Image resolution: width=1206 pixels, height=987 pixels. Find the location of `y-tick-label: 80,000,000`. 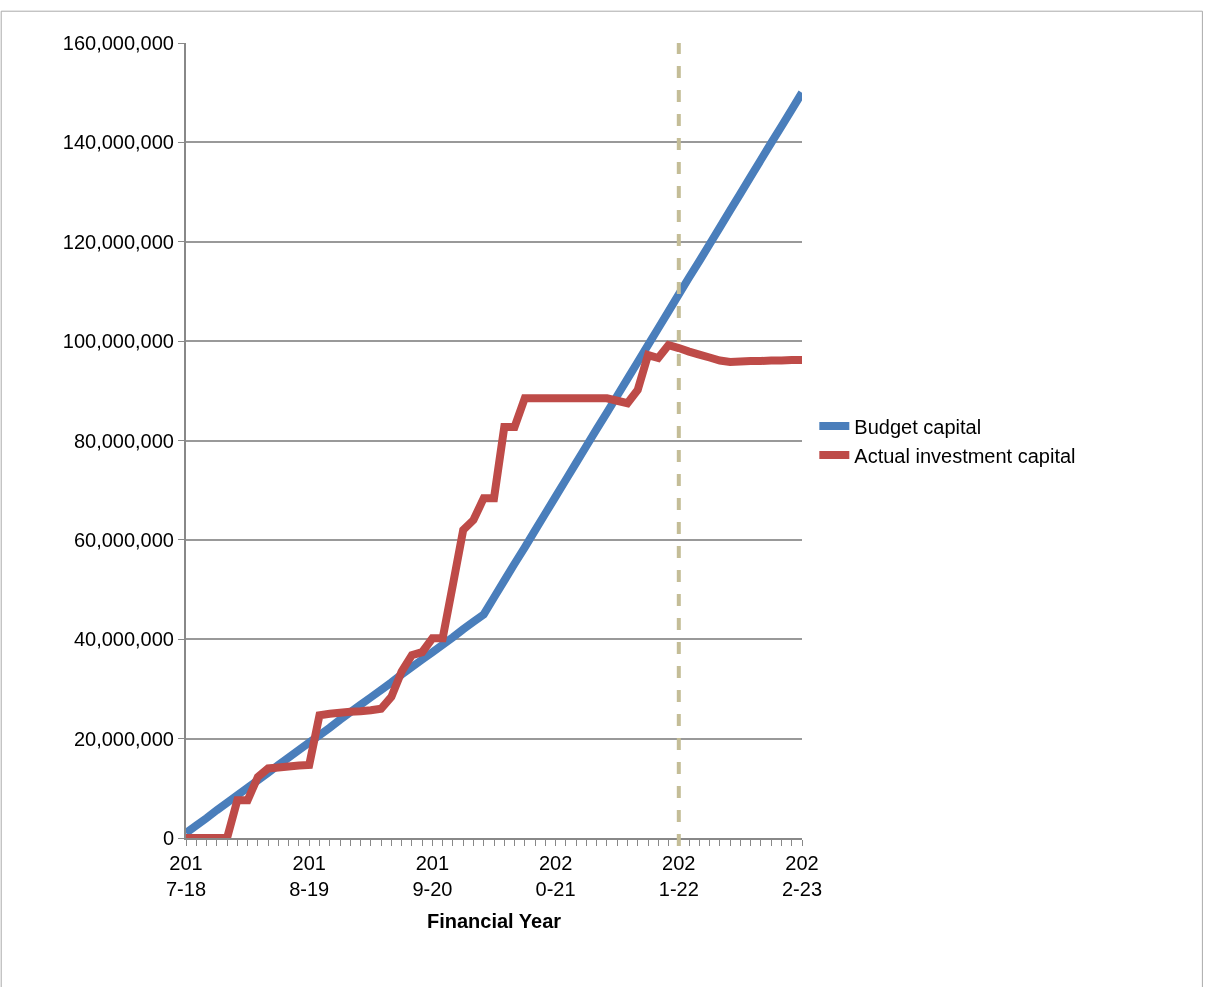

y-tick-label: 80,000,000 is located at coordinates (123, 440).